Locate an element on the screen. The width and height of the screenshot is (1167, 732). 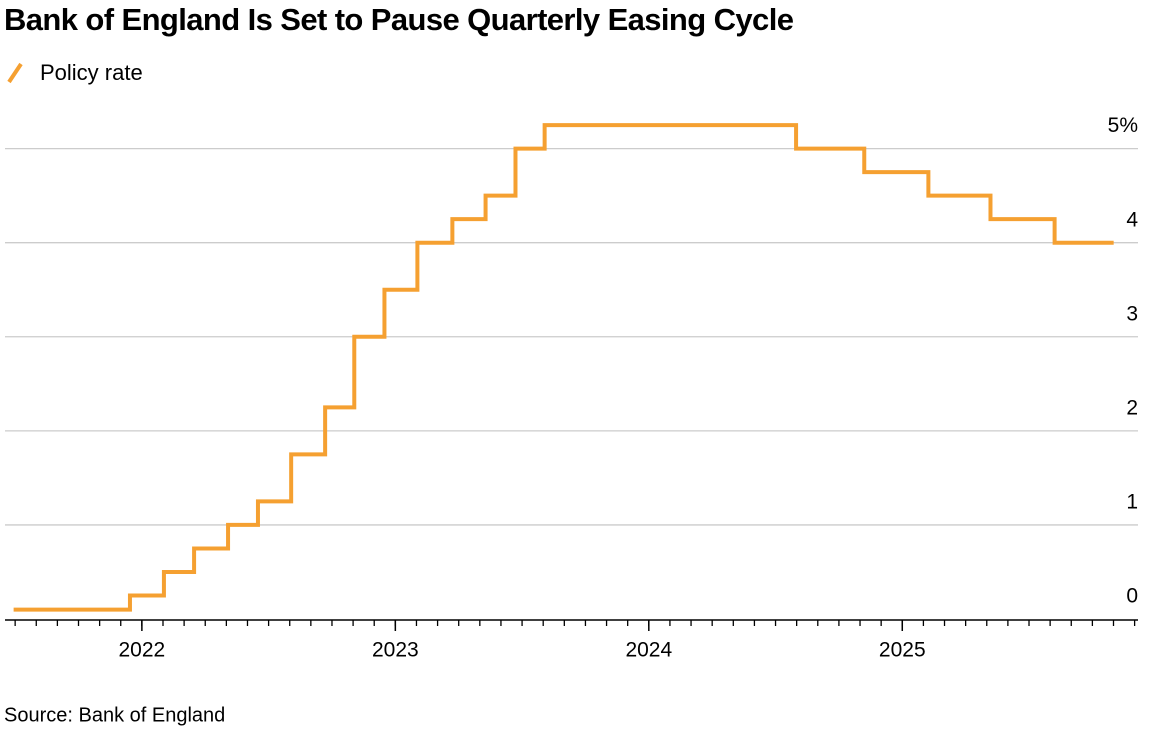
x-tick-label: 2023 is located at coordinates (395, 650).